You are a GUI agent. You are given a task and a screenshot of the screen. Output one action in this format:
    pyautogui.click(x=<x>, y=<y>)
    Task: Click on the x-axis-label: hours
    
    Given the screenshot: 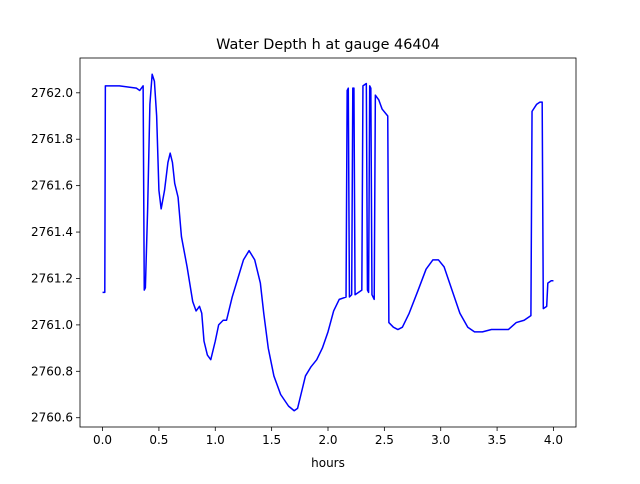 What is the action you would take?
    pyautogui.click(x=328, y=463)
    